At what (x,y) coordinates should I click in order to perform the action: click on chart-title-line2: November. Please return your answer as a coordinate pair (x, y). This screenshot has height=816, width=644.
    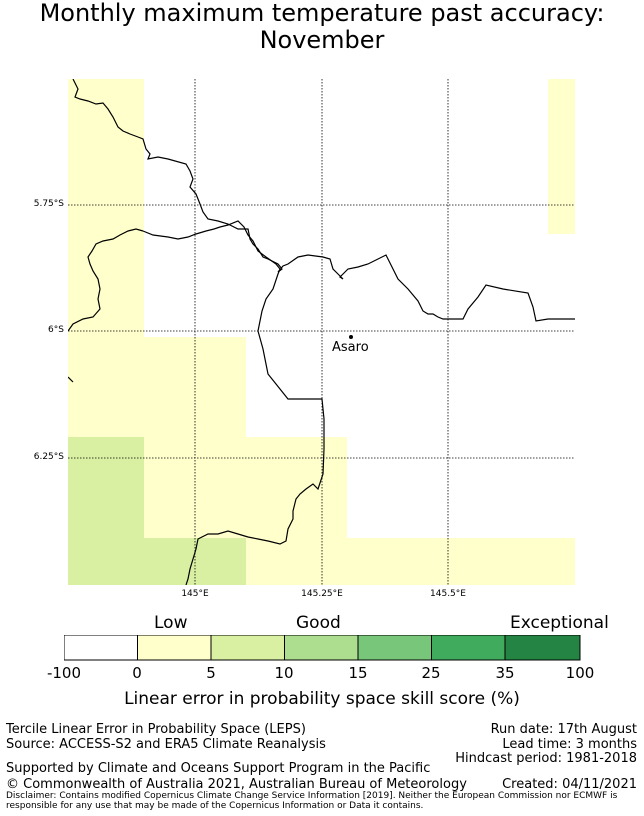
    Looking at the image, I should click on (322, 40).